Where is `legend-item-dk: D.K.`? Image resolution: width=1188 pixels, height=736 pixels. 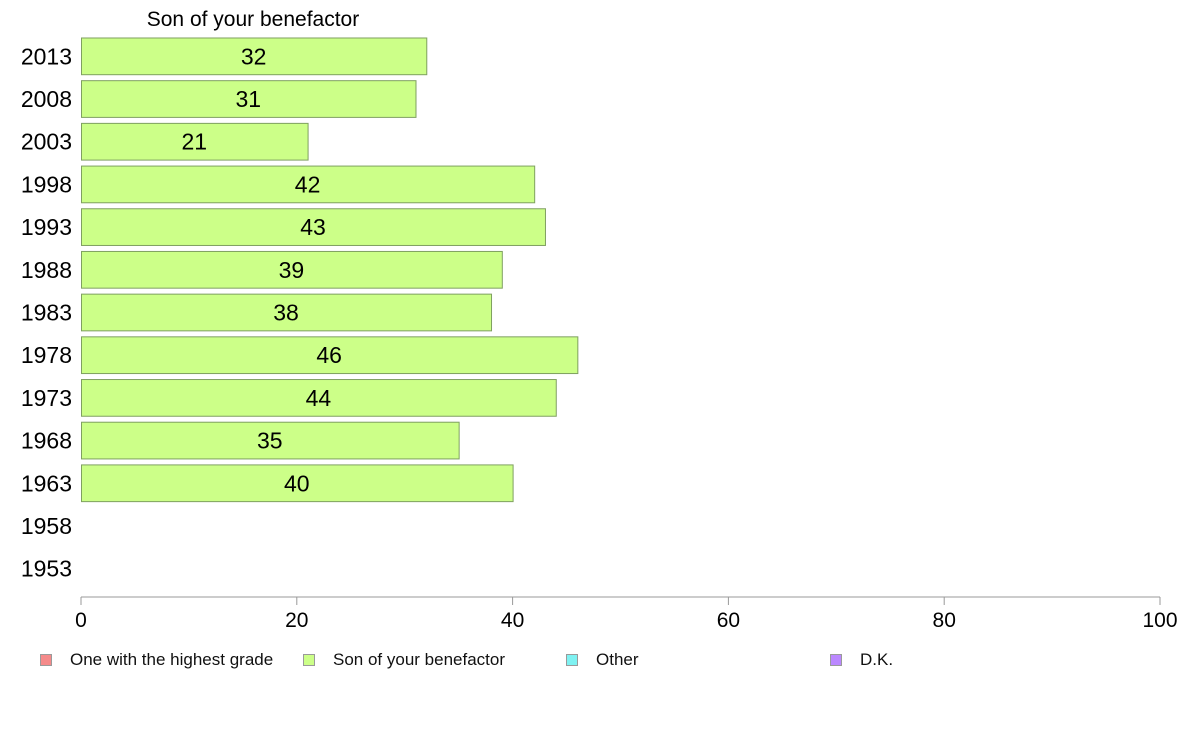
legend-item-dk: D.K. is located at coordinates (861, 660).